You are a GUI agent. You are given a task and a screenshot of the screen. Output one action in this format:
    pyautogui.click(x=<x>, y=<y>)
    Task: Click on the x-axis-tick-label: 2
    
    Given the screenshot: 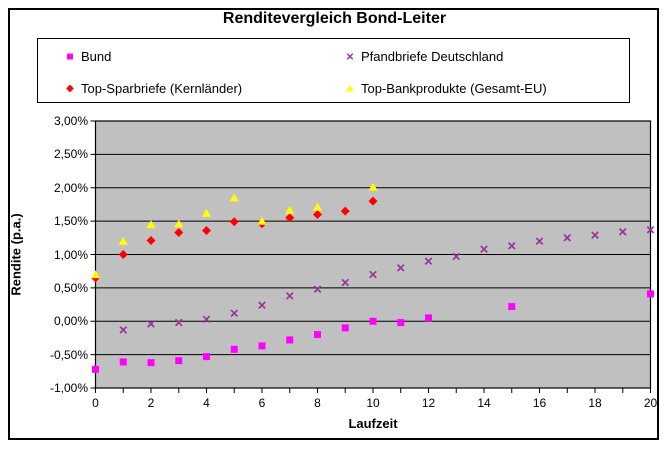 What is the action you would take?
    pyautogui.click(x=151, y=403)
    